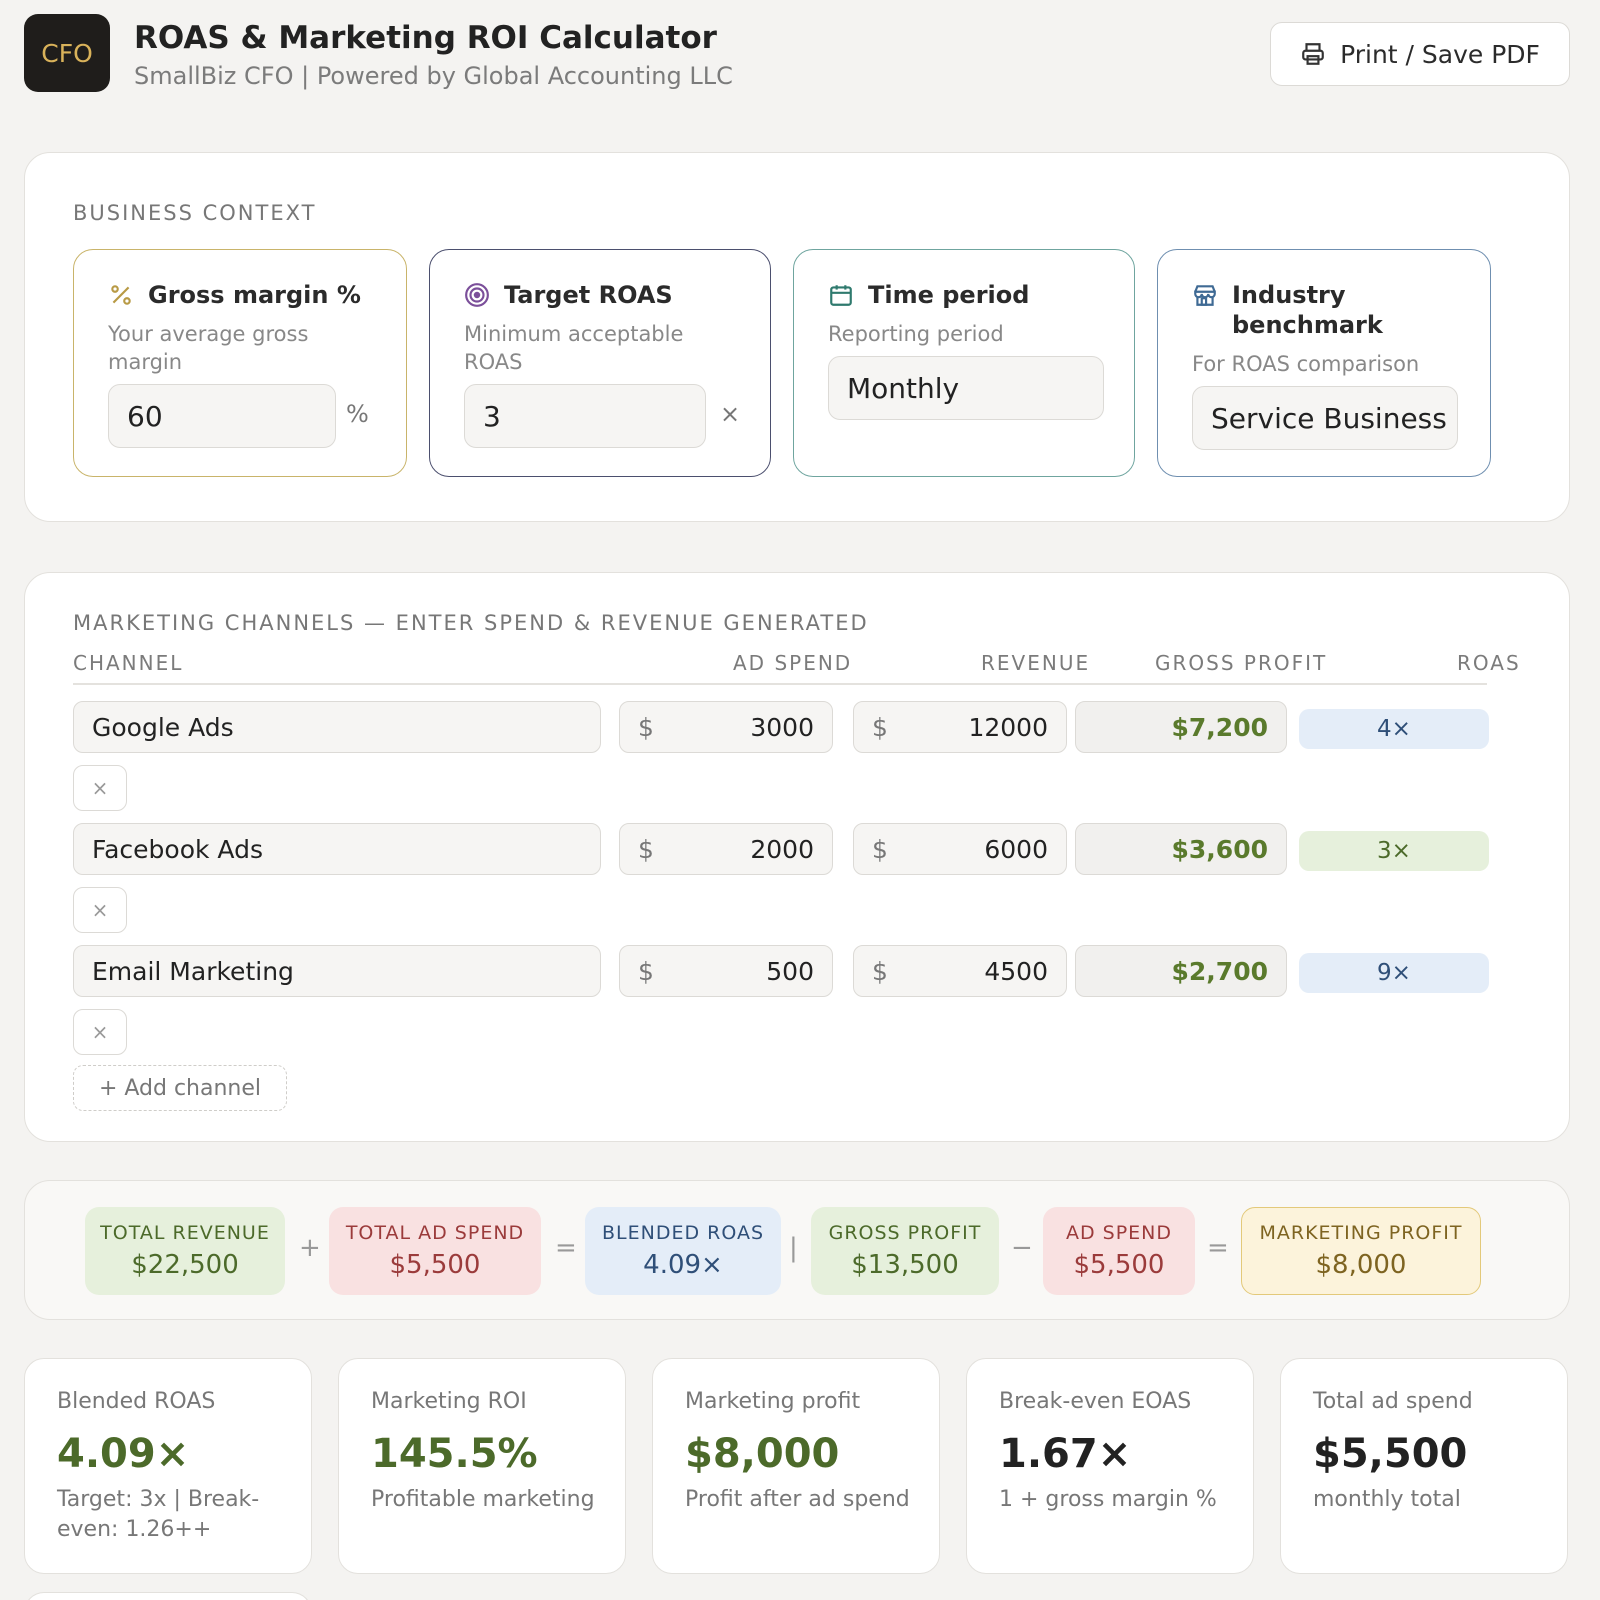  I want to click on metric-label: Blended ROAS, so click(136, 1401).